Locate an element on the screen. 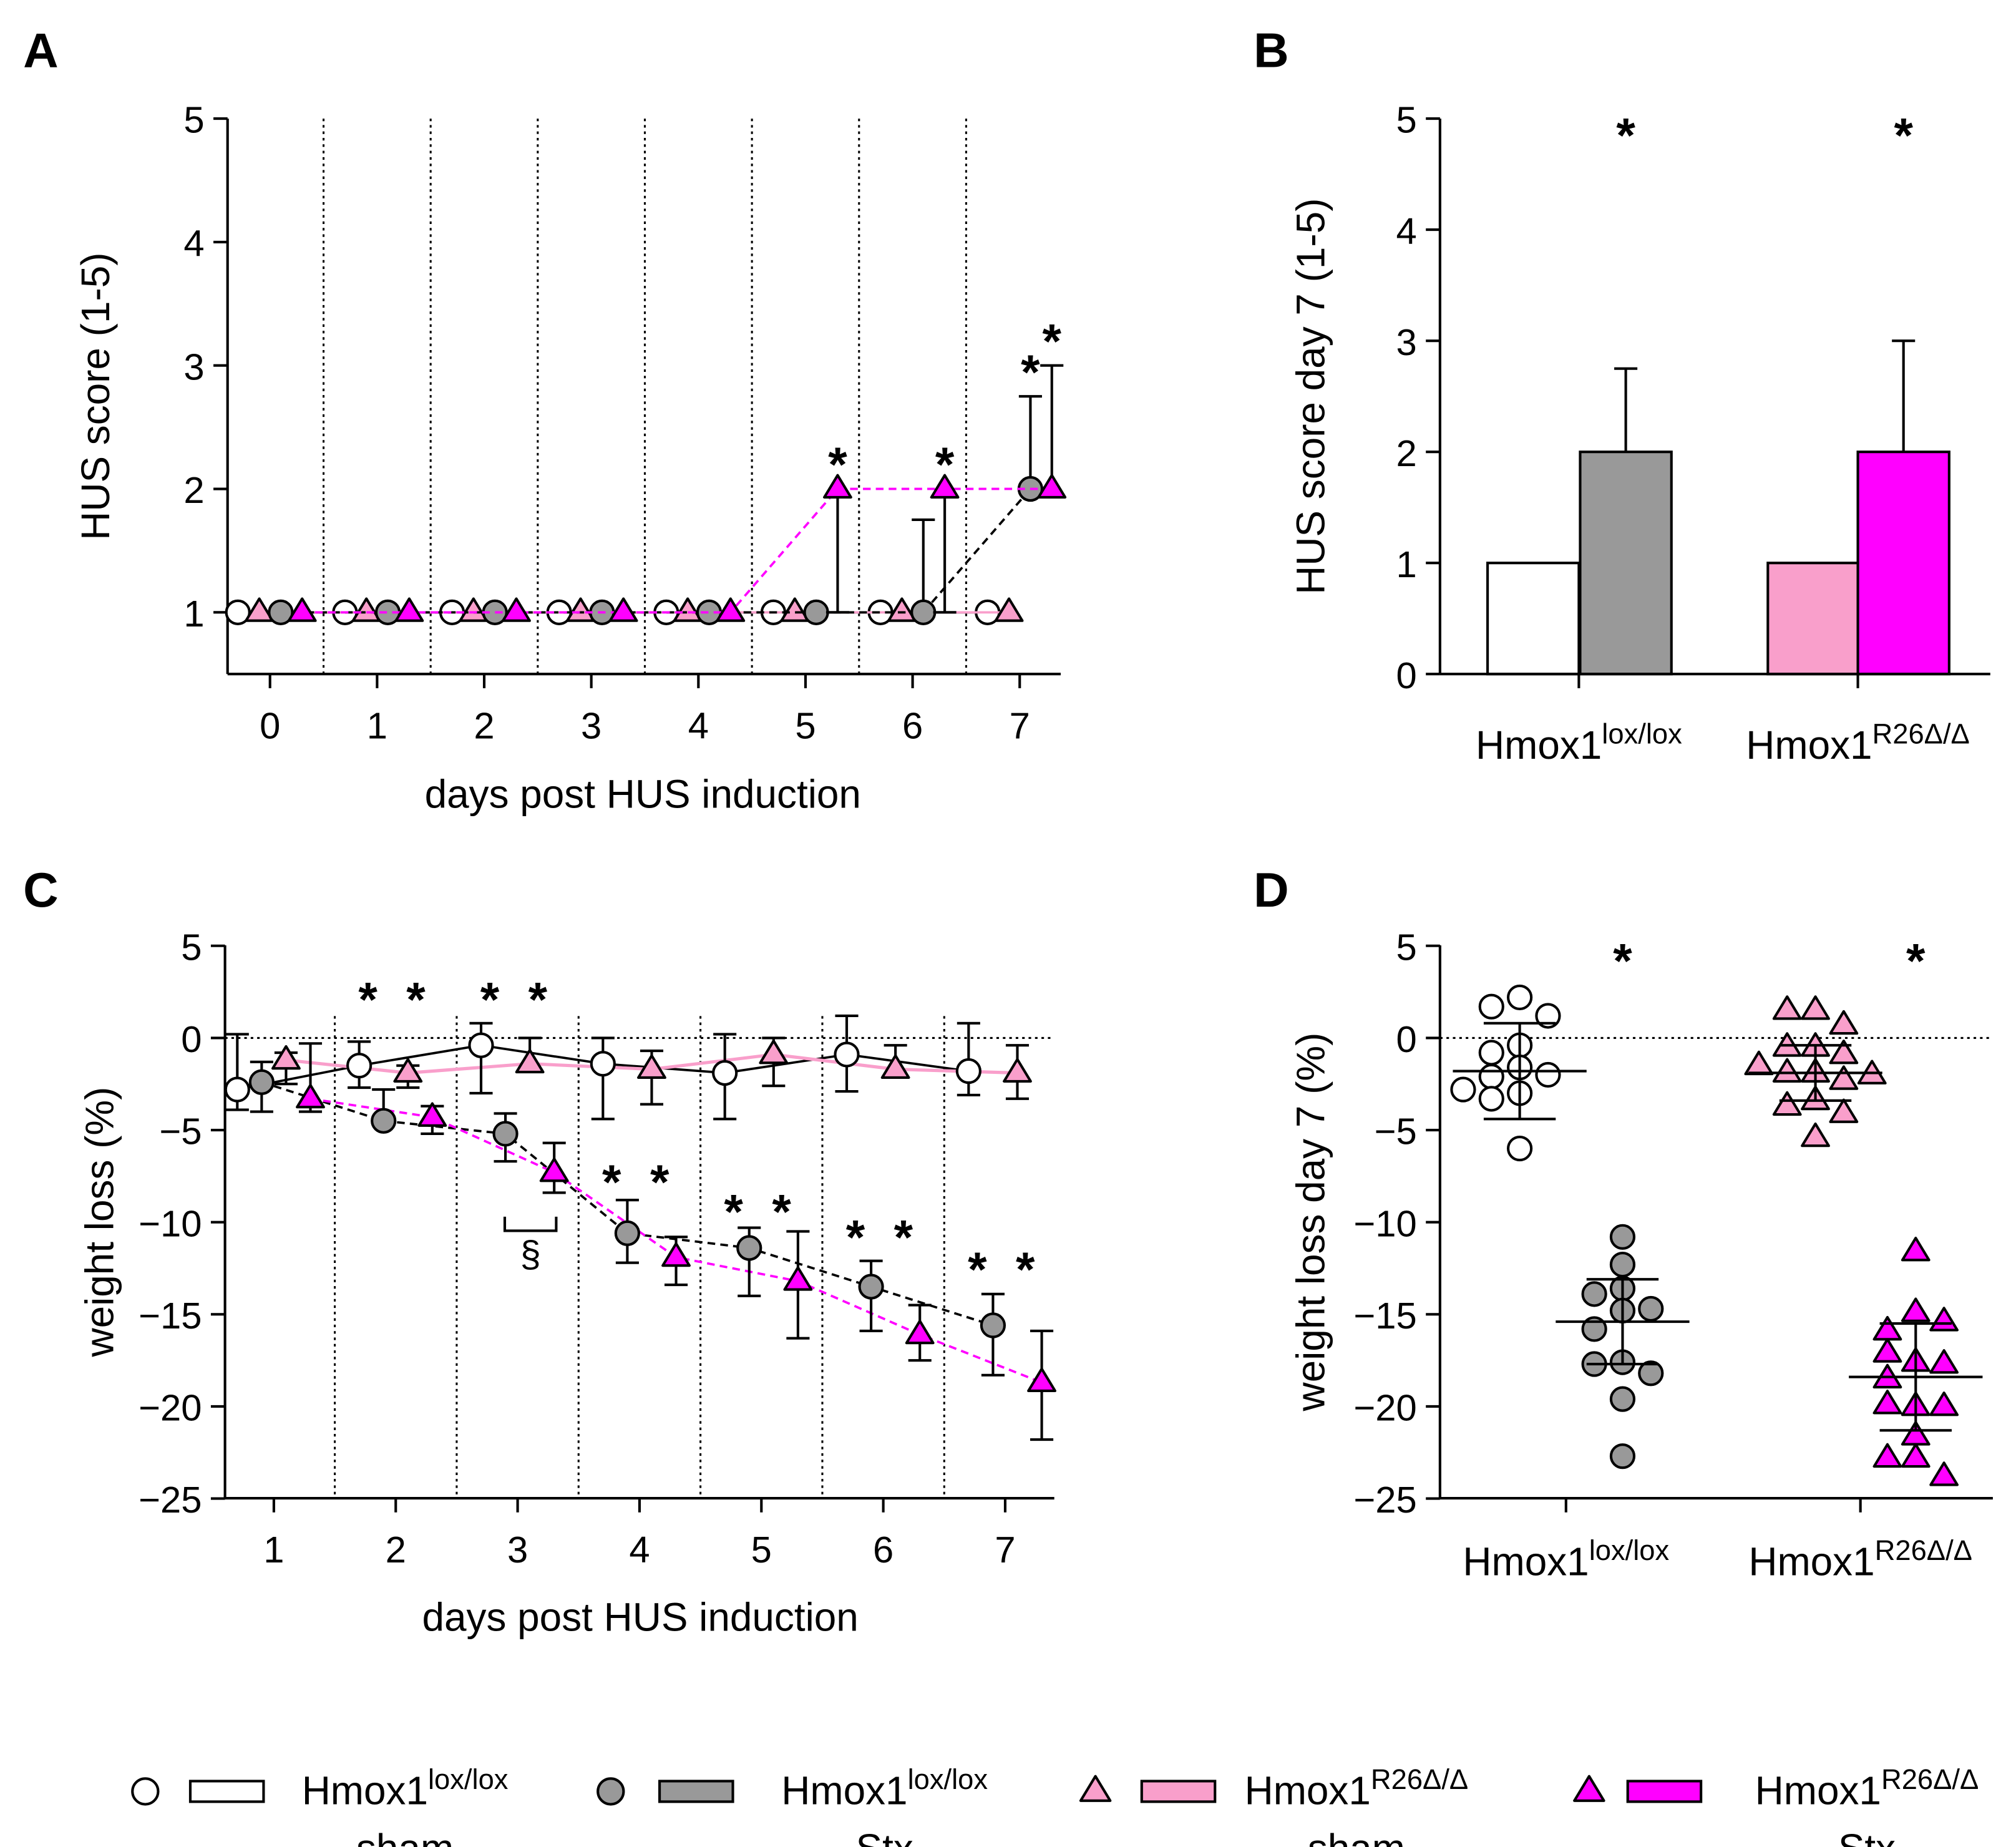 Image resolution: width=2016 pixels, height=1847 pixels. legend-swatch-stx_r26 is located at coordinates (1664, 1792).